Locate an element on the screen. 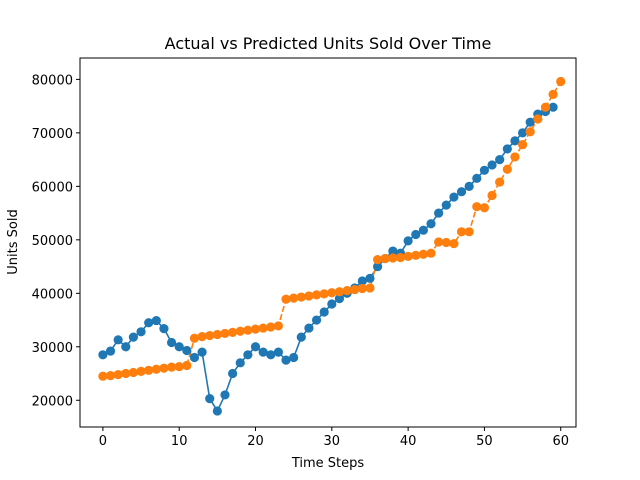 This screenshot has height=480, width=640. x-tick-label: 60 is located at coordinates (560, 441).